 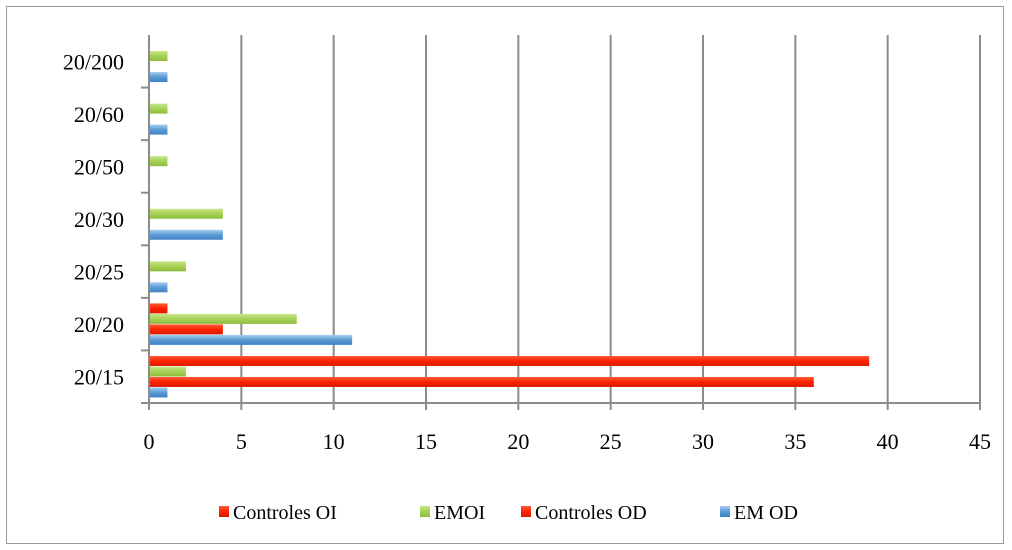 What do you see at coordinates (149, 441) in the screenshot?
I see `x-tick-label: 0` at bounding box center [149, 441].